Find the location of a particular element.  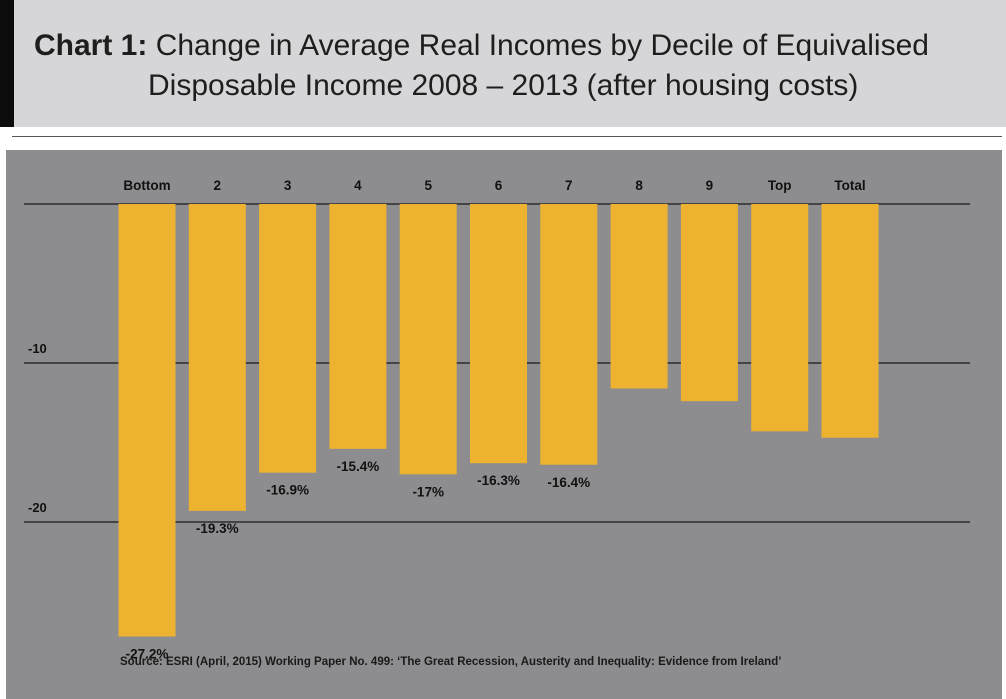

header-divider is located at coordinates (507, 136).